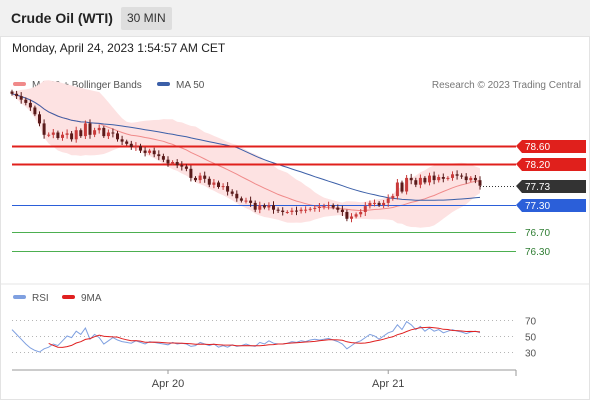 Image resolution: width=590 pixels, height=400 pixels. Describe the element at coordinates (190, 85) in the screenshot. I see `legend-label-ma50: MA 50` at that location.